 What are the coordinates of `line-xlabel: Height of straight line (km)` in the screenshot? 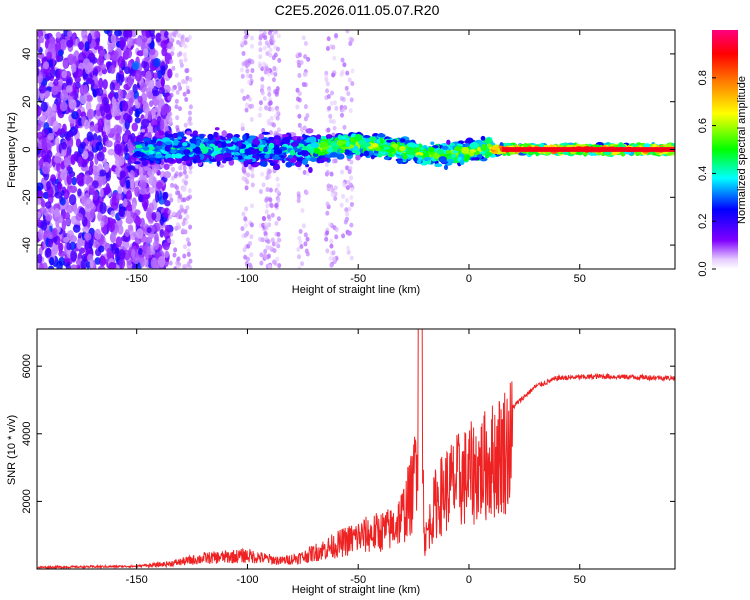 It's located at (356, 590).